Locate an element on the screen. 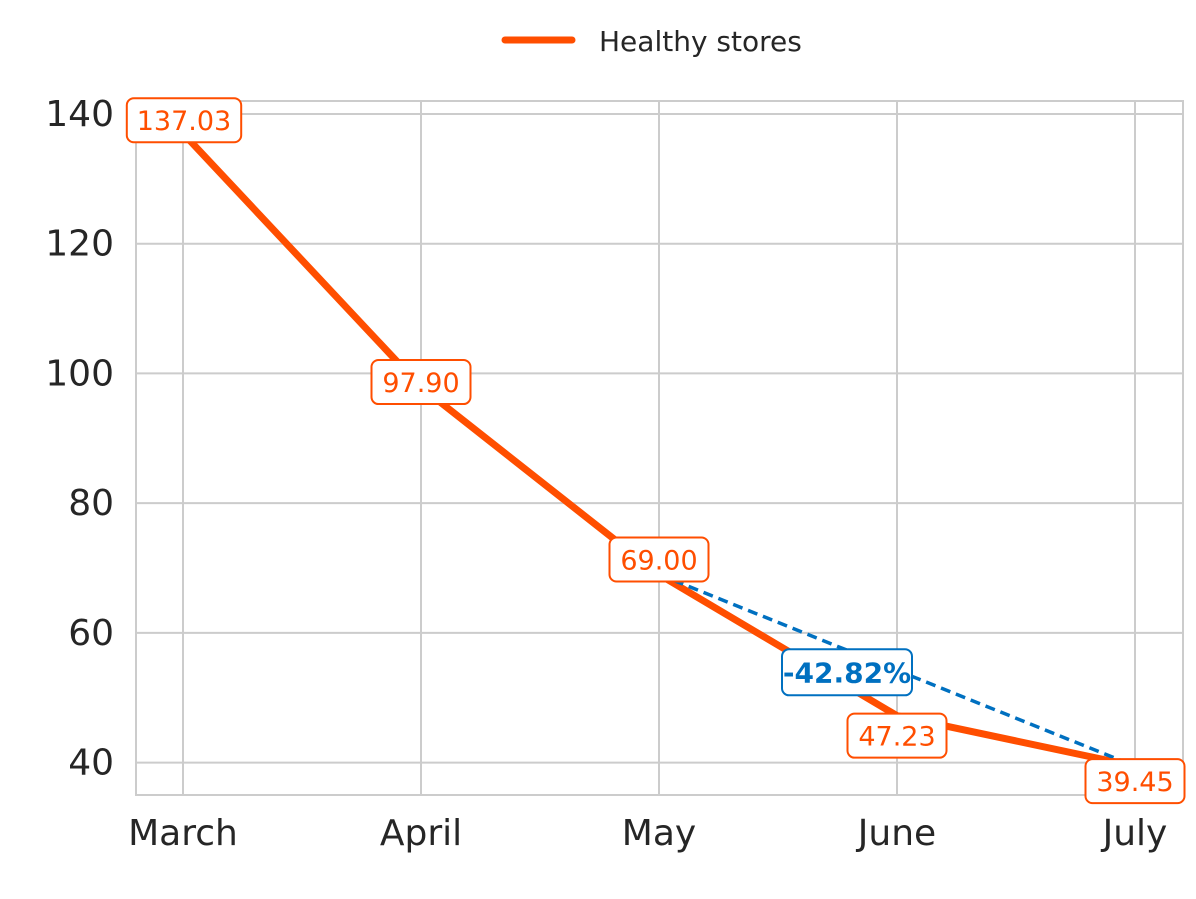  legend-label: Healthy stores is located at coordinates (700, 41).